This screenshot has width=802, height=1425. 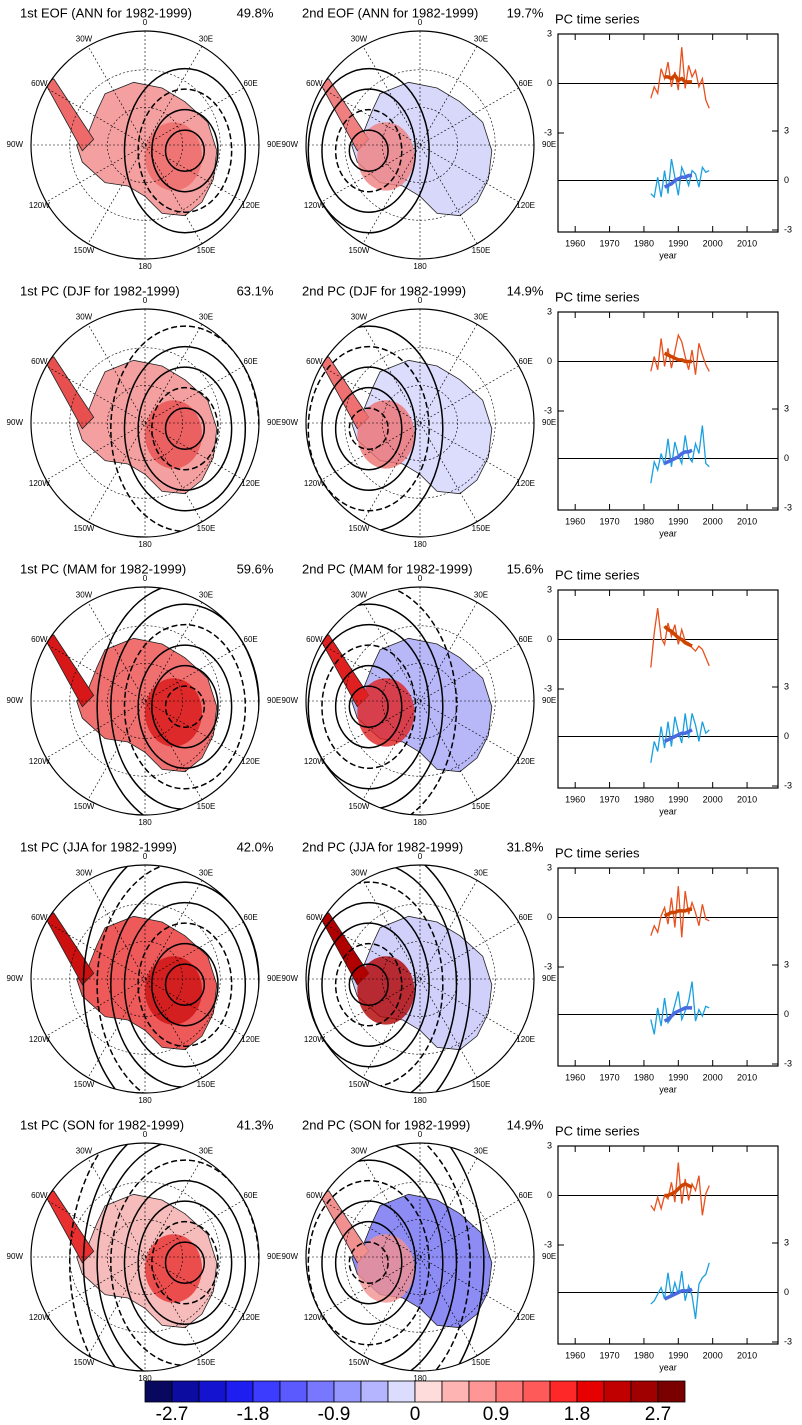 What do you see at coordinates (496, 1414) in the screenshot?
I see `colorbar-label: 0.9` at bounding box center [496, 1414].